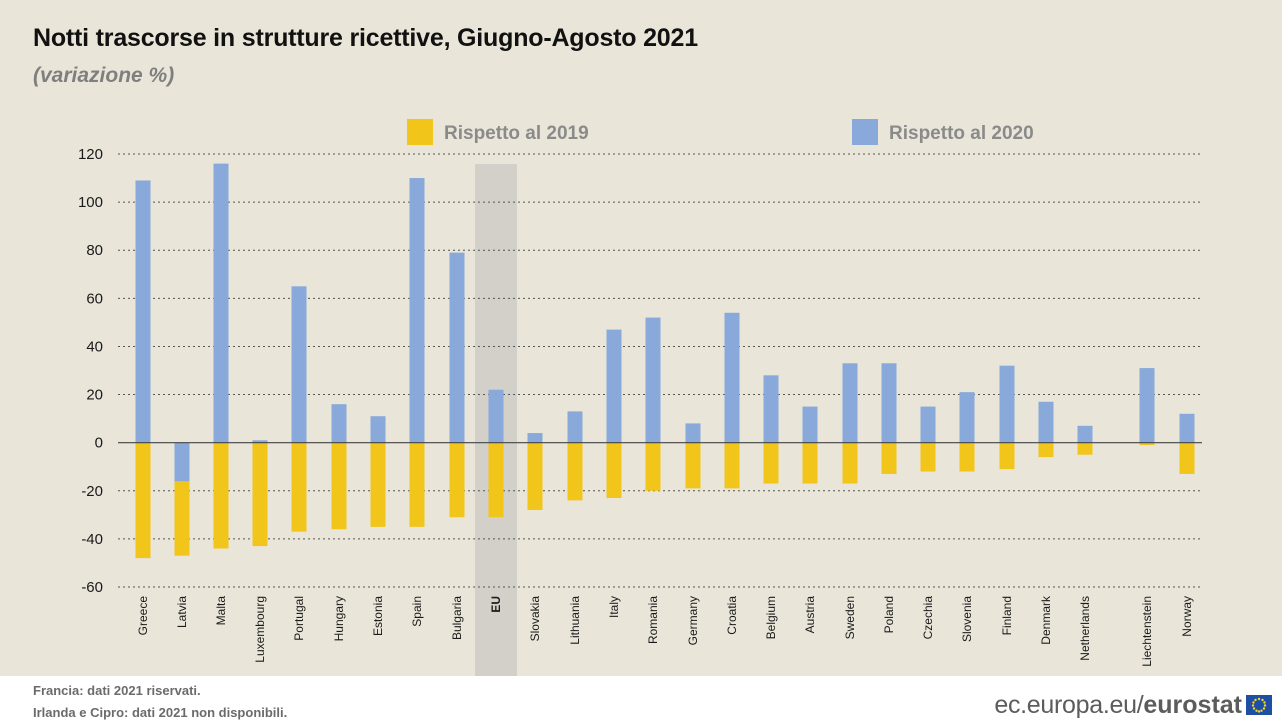 The image size is (1282, 724). What do you see at coordinates (810, 463) in the screenshot?
I see `bar-2019-austria` at bounding box center [810, 463].